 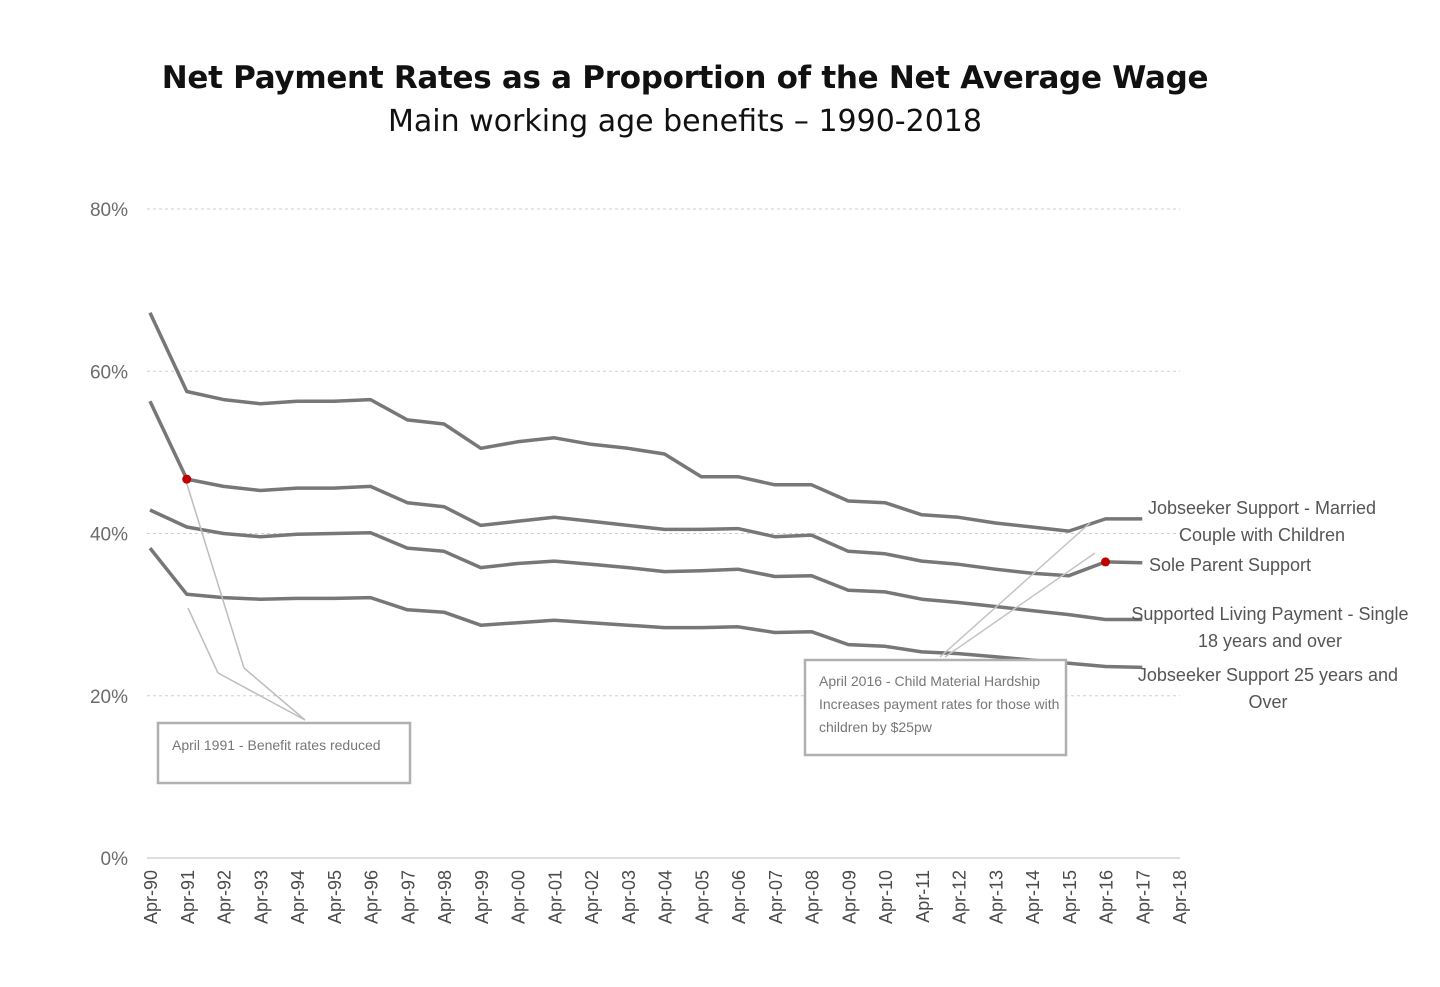 What do you see at coordinates (592, 897) in the screenshot?
I see `x-tick-label: Apr-02` at bounding box center [592, 897].